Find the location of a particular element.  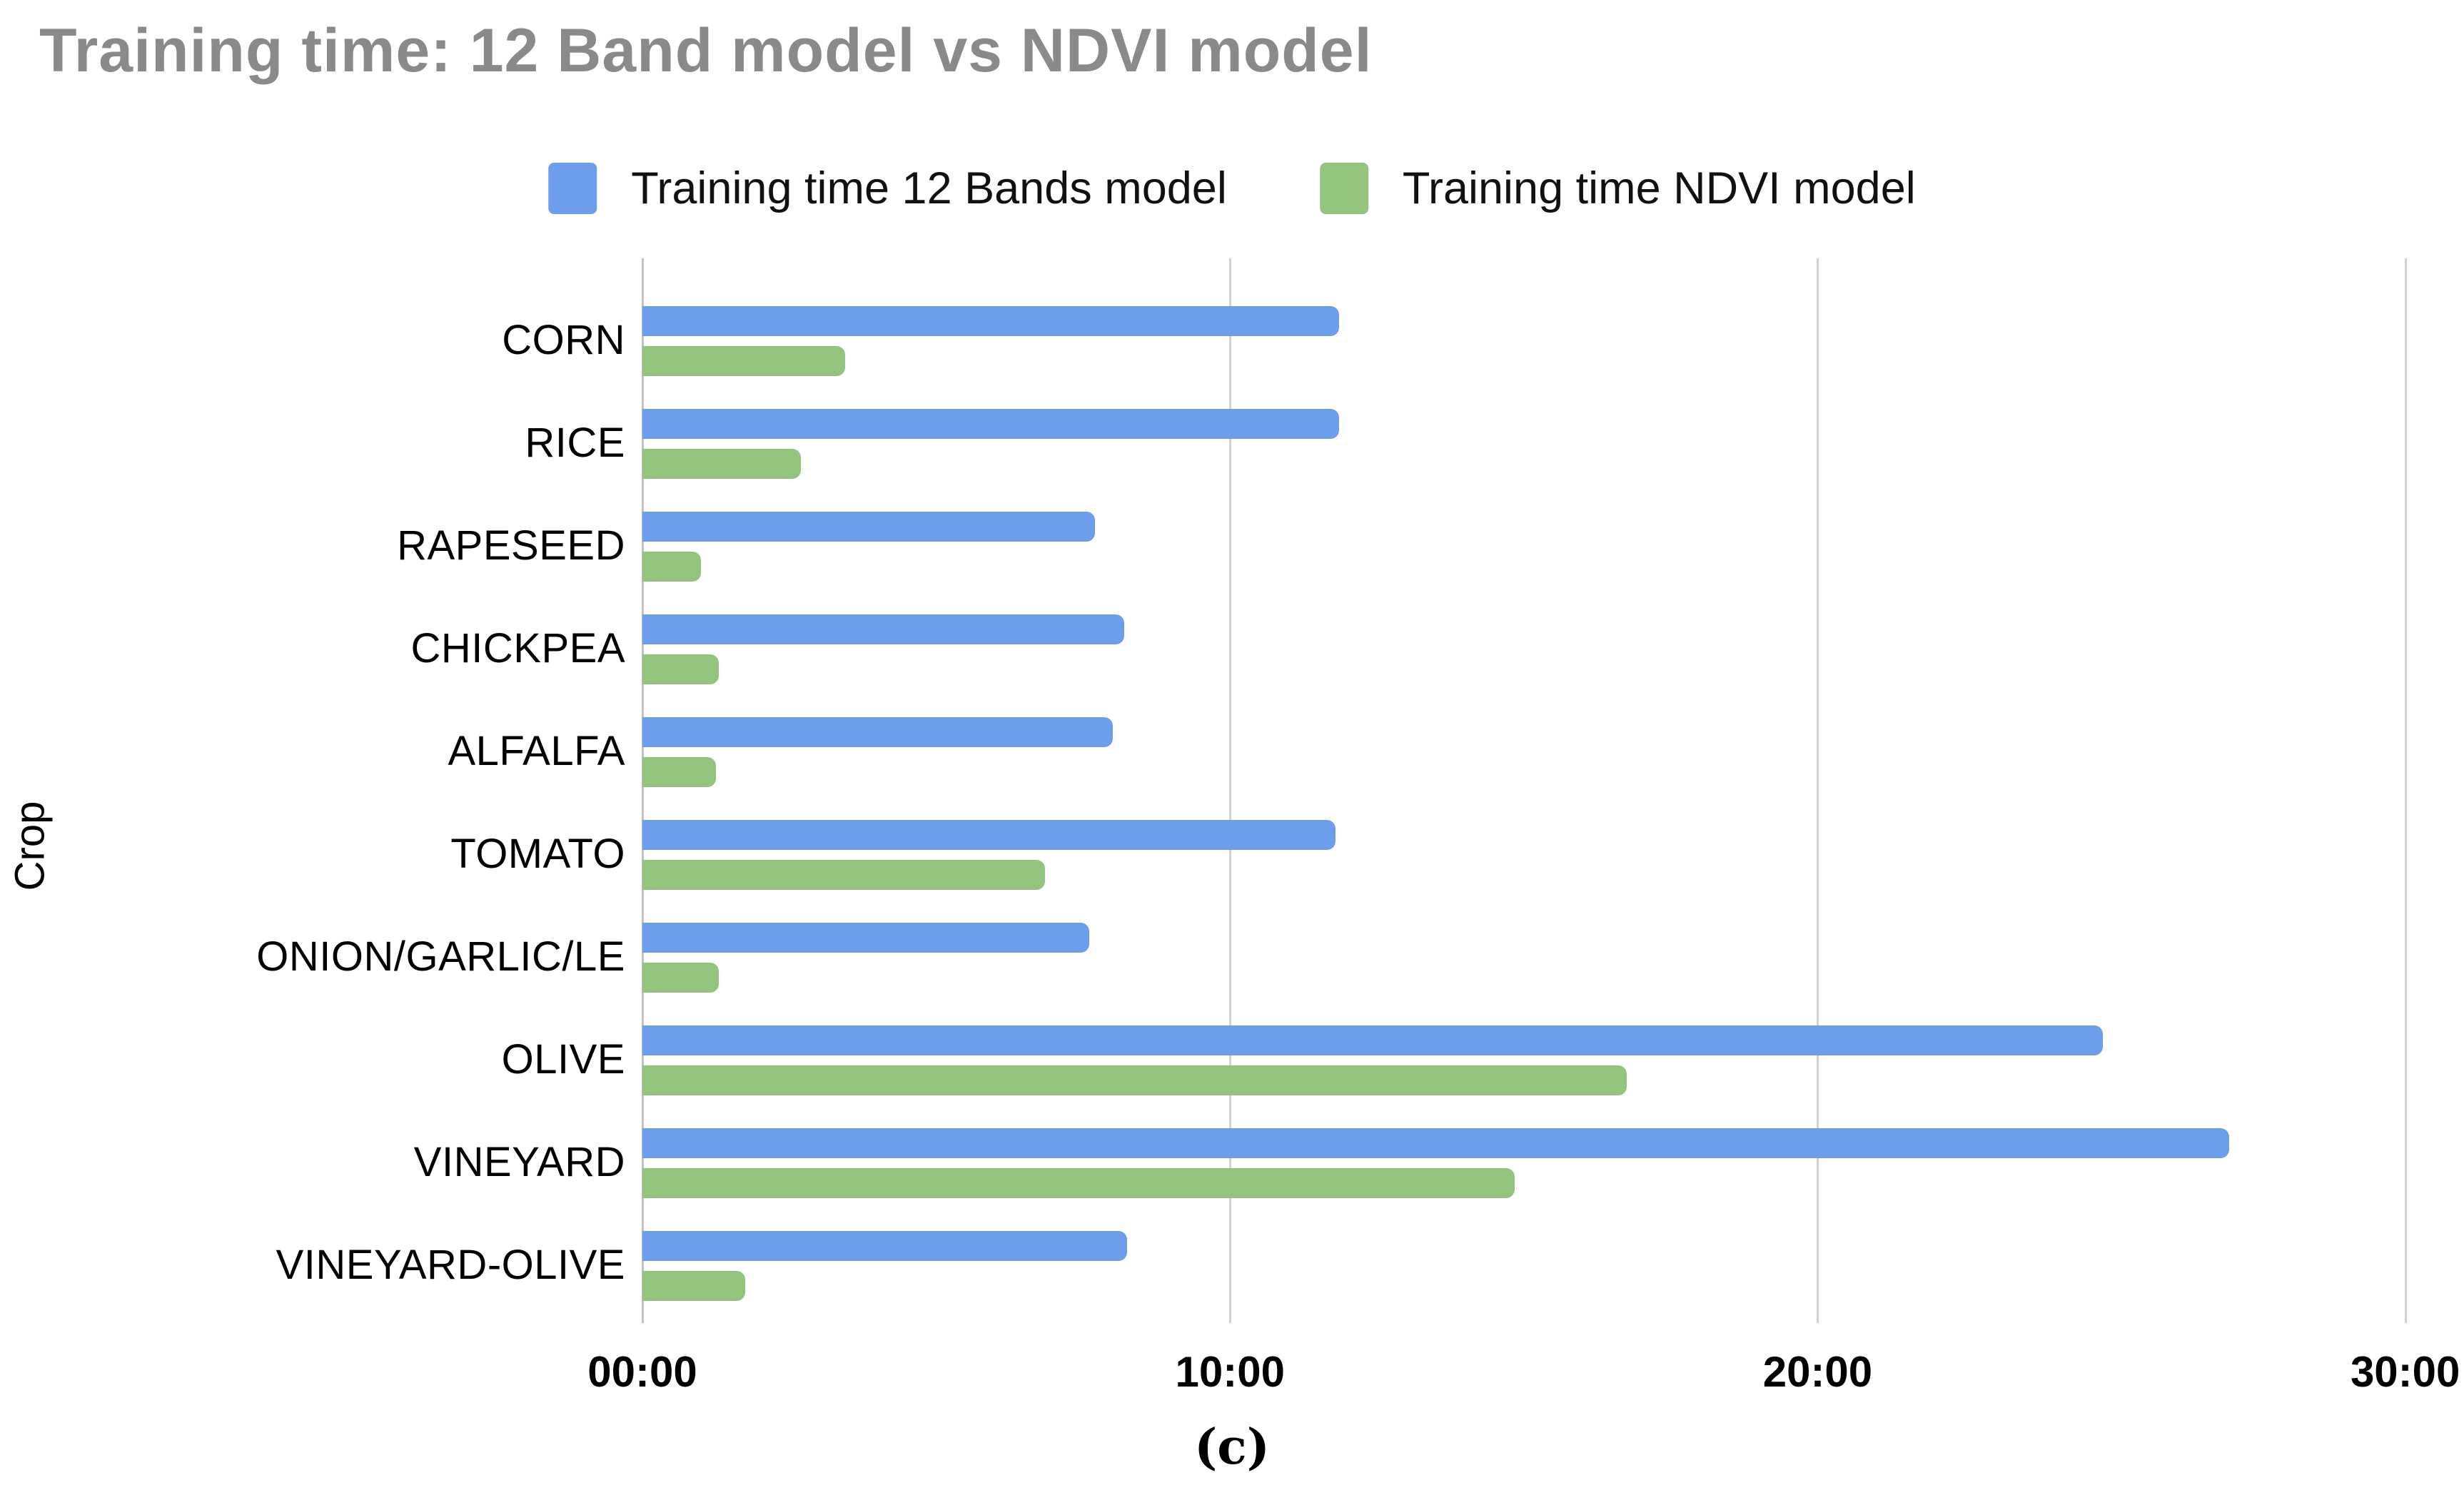

category-label-tomato: TOMATO is located at coordinates (537, 853).